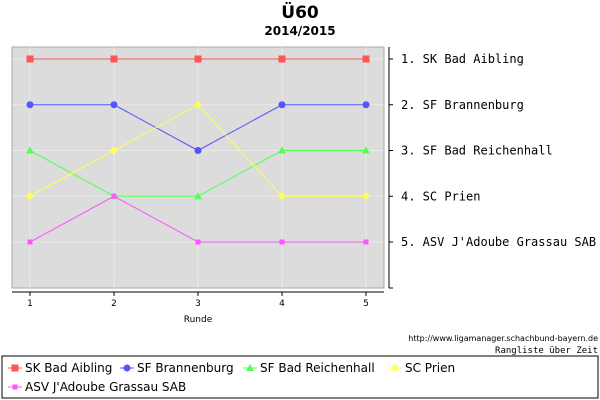  I want to click on legend-item: ASV J'Adoube Grassau SAB, so click(97, 387).